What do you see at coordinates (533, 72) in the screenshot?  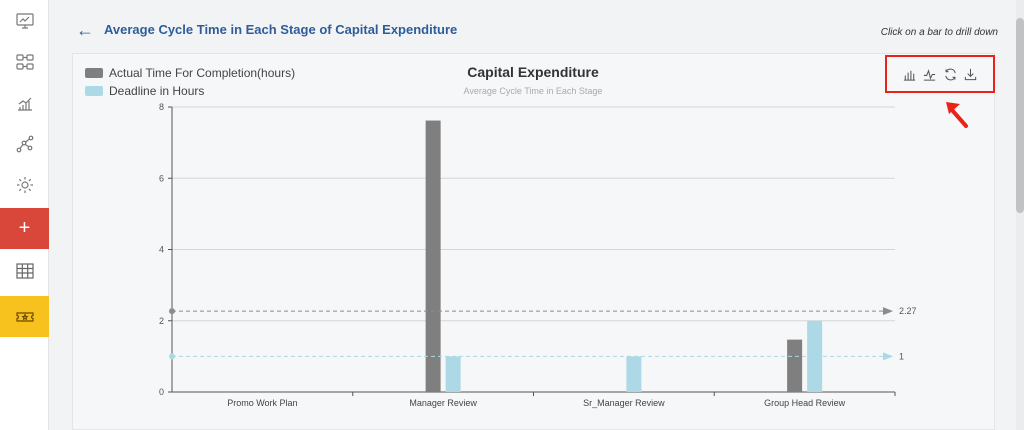 I see `chart-title: Capital Expenditure` at bounding box center [533, 72].